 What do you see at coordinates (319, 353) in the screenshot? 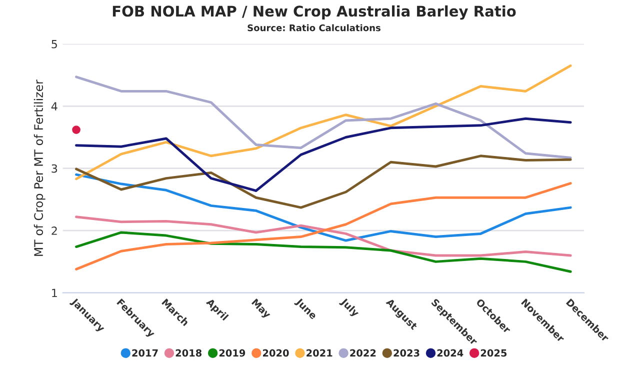
I see `legend-label: 2021` at bounding box center [319, 353].